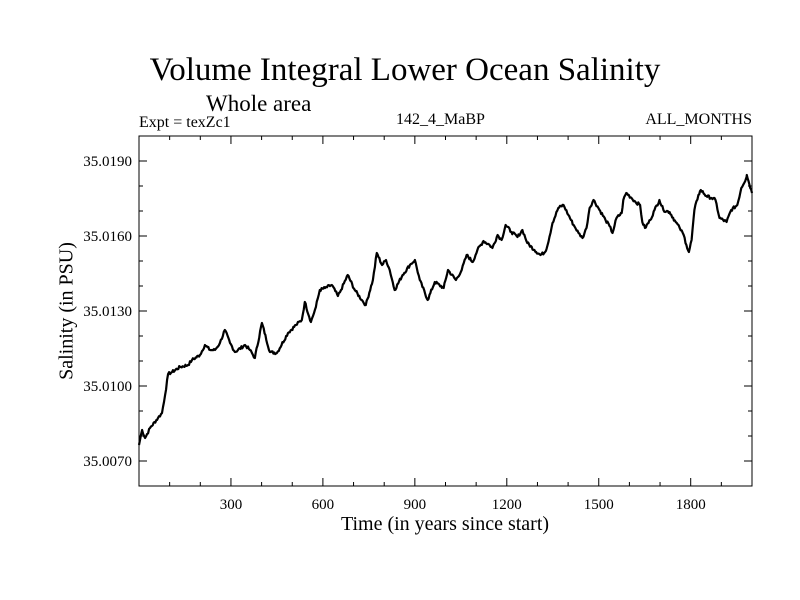 This screenshot has width=800, height=600. Describe the element at coordinates (107, 162) in the screenshot. I see `y-tick-label: 35.0190` at that location.